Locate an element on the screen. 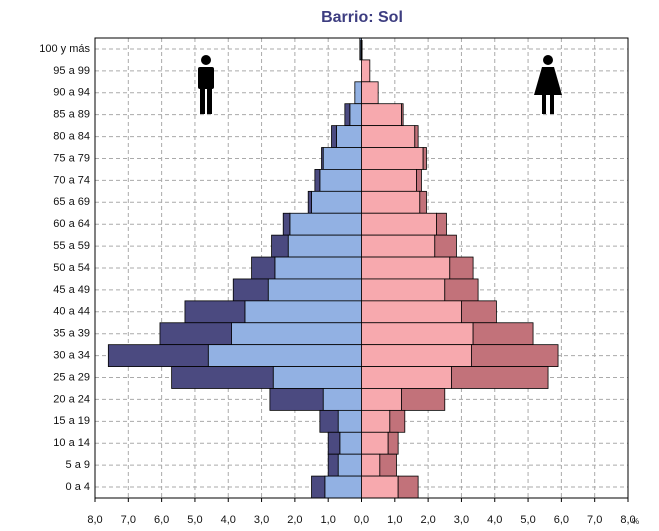 This screenshot has width=659, height=531. y-tick-label: 5 a 9 is located at coordinates (78, 465).